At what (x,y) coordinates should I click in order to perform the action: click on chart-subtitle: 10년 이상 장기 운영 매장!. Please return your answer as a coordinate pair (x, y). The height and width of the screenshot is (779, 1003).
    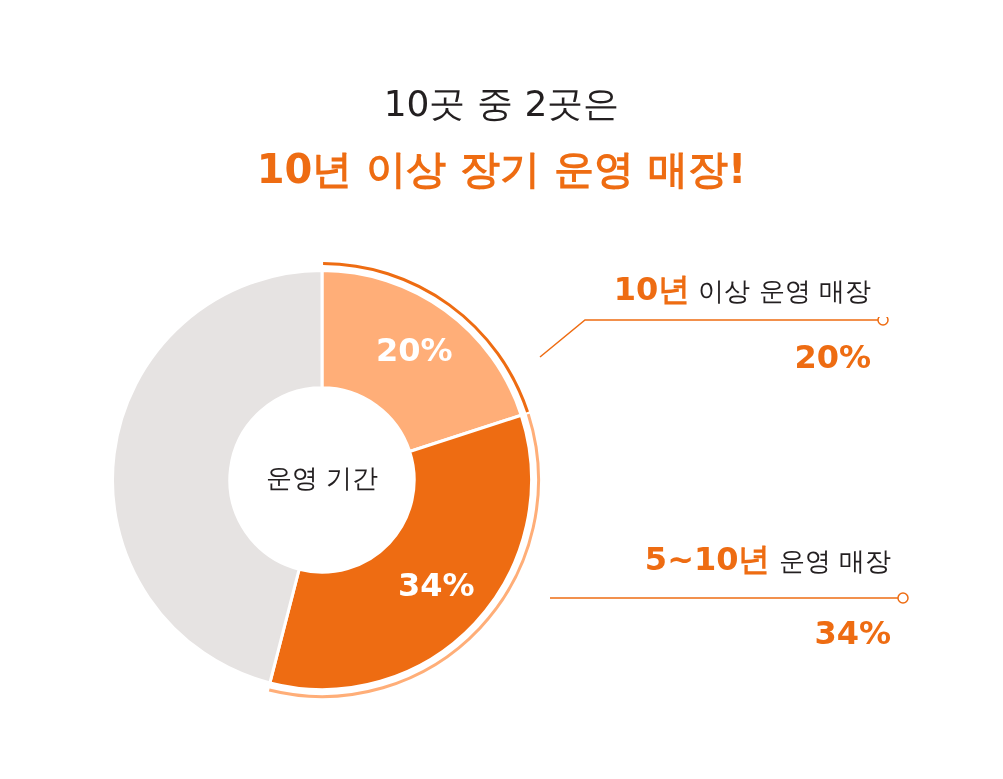
    Looking at the image, I should click on (501, 169).